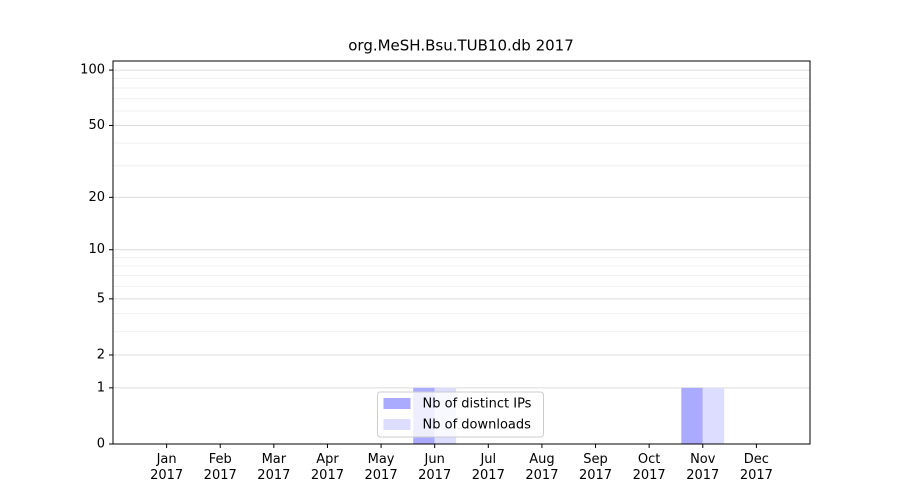 The height and width of the screenshot is (500, 900). Describe the element at coordinates (461, 46) in the screenshot. I see `chart-title: org.MeSH.Bsu.TUB10.db 2017` at that location.